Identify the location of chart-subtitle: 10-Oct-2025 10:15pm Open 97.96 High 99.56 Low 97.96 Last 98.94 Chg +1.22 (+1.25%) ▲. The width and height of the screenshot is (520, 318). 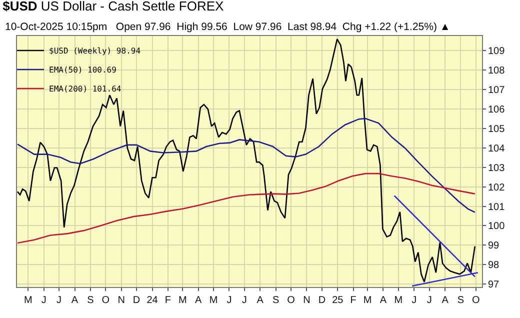
(227, 27).